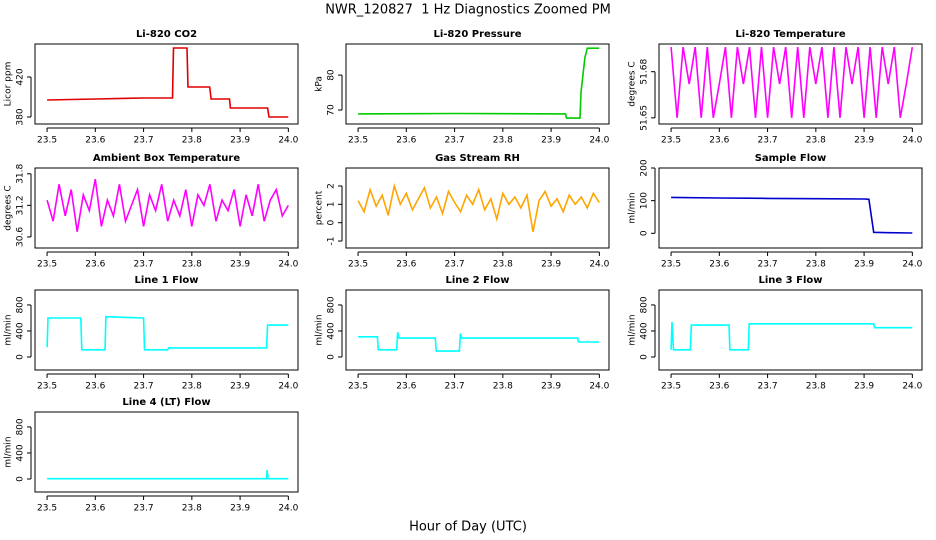  What do you see at coordinates (645, 118) in the screenshot?
I see `y-tick-label: 51.65` at bounding box center [645, 118].